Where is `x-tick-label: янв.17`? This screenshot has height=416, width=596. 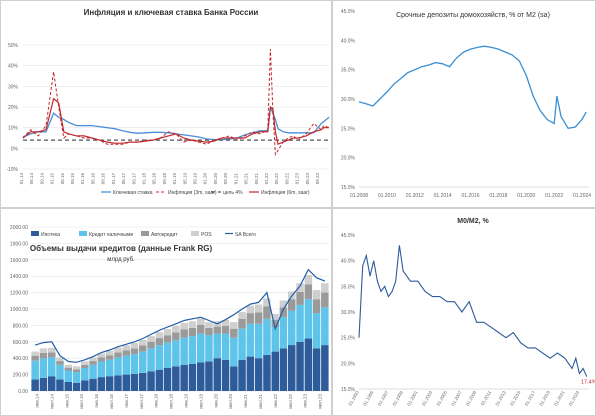
x-tick-label: янв.17 is located at coordinates (126, 401).